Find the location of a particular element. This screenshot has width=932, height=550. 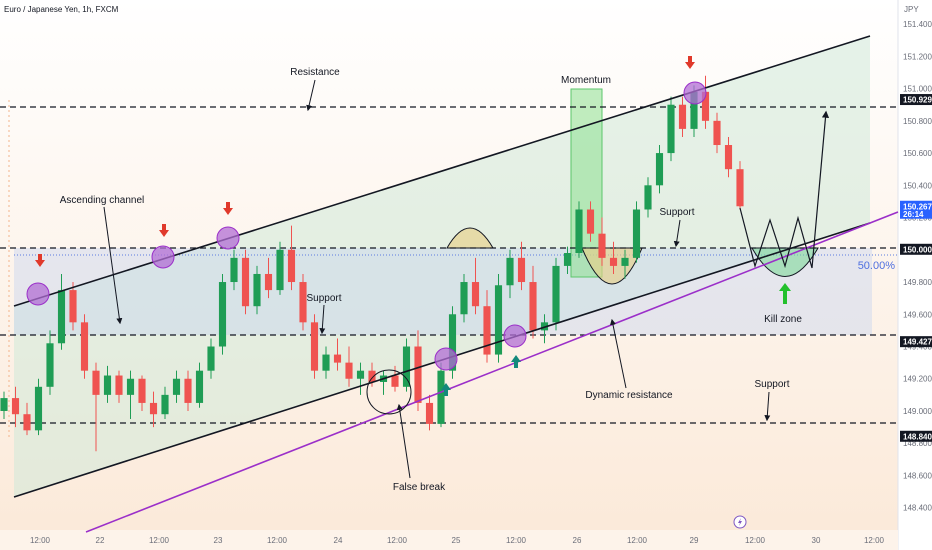

price-label-text: 150.929 is located at coordinates (917, 100).